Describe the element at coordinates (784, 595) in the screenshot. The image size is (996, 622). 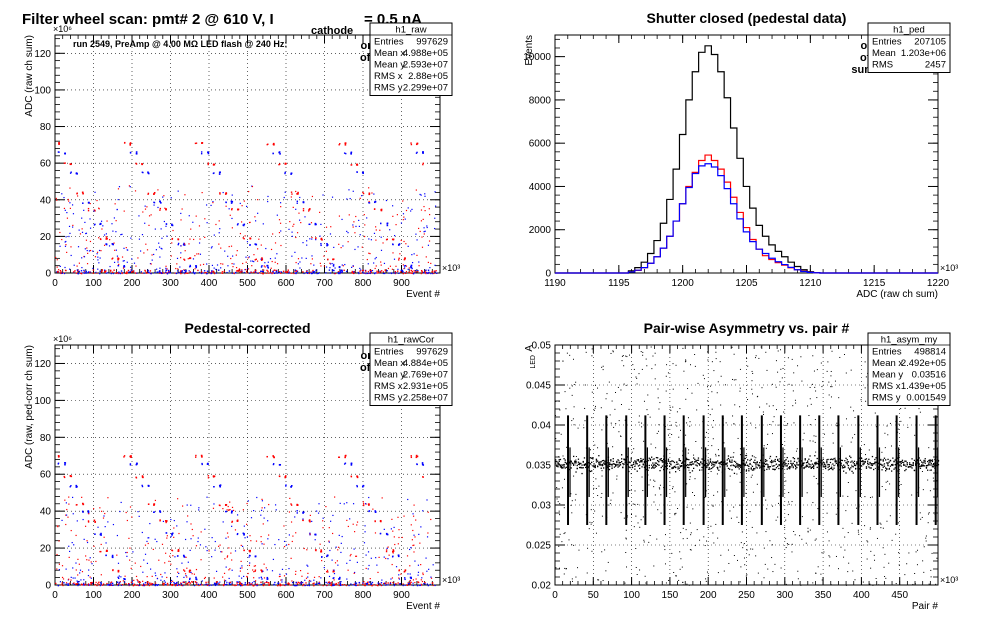
I see `x-tick-label: 300` at that location.